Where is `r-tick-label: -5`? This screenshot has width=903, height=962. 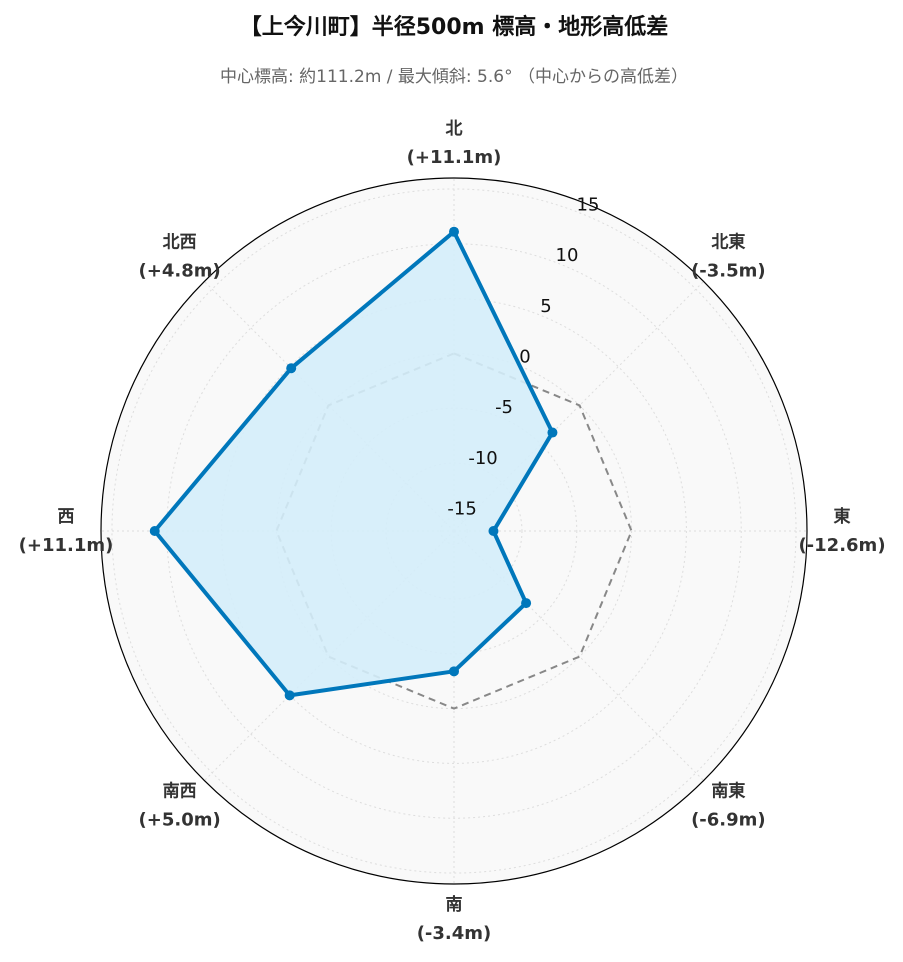 r-tick-label: -5 is located at coordinates (504, 407).